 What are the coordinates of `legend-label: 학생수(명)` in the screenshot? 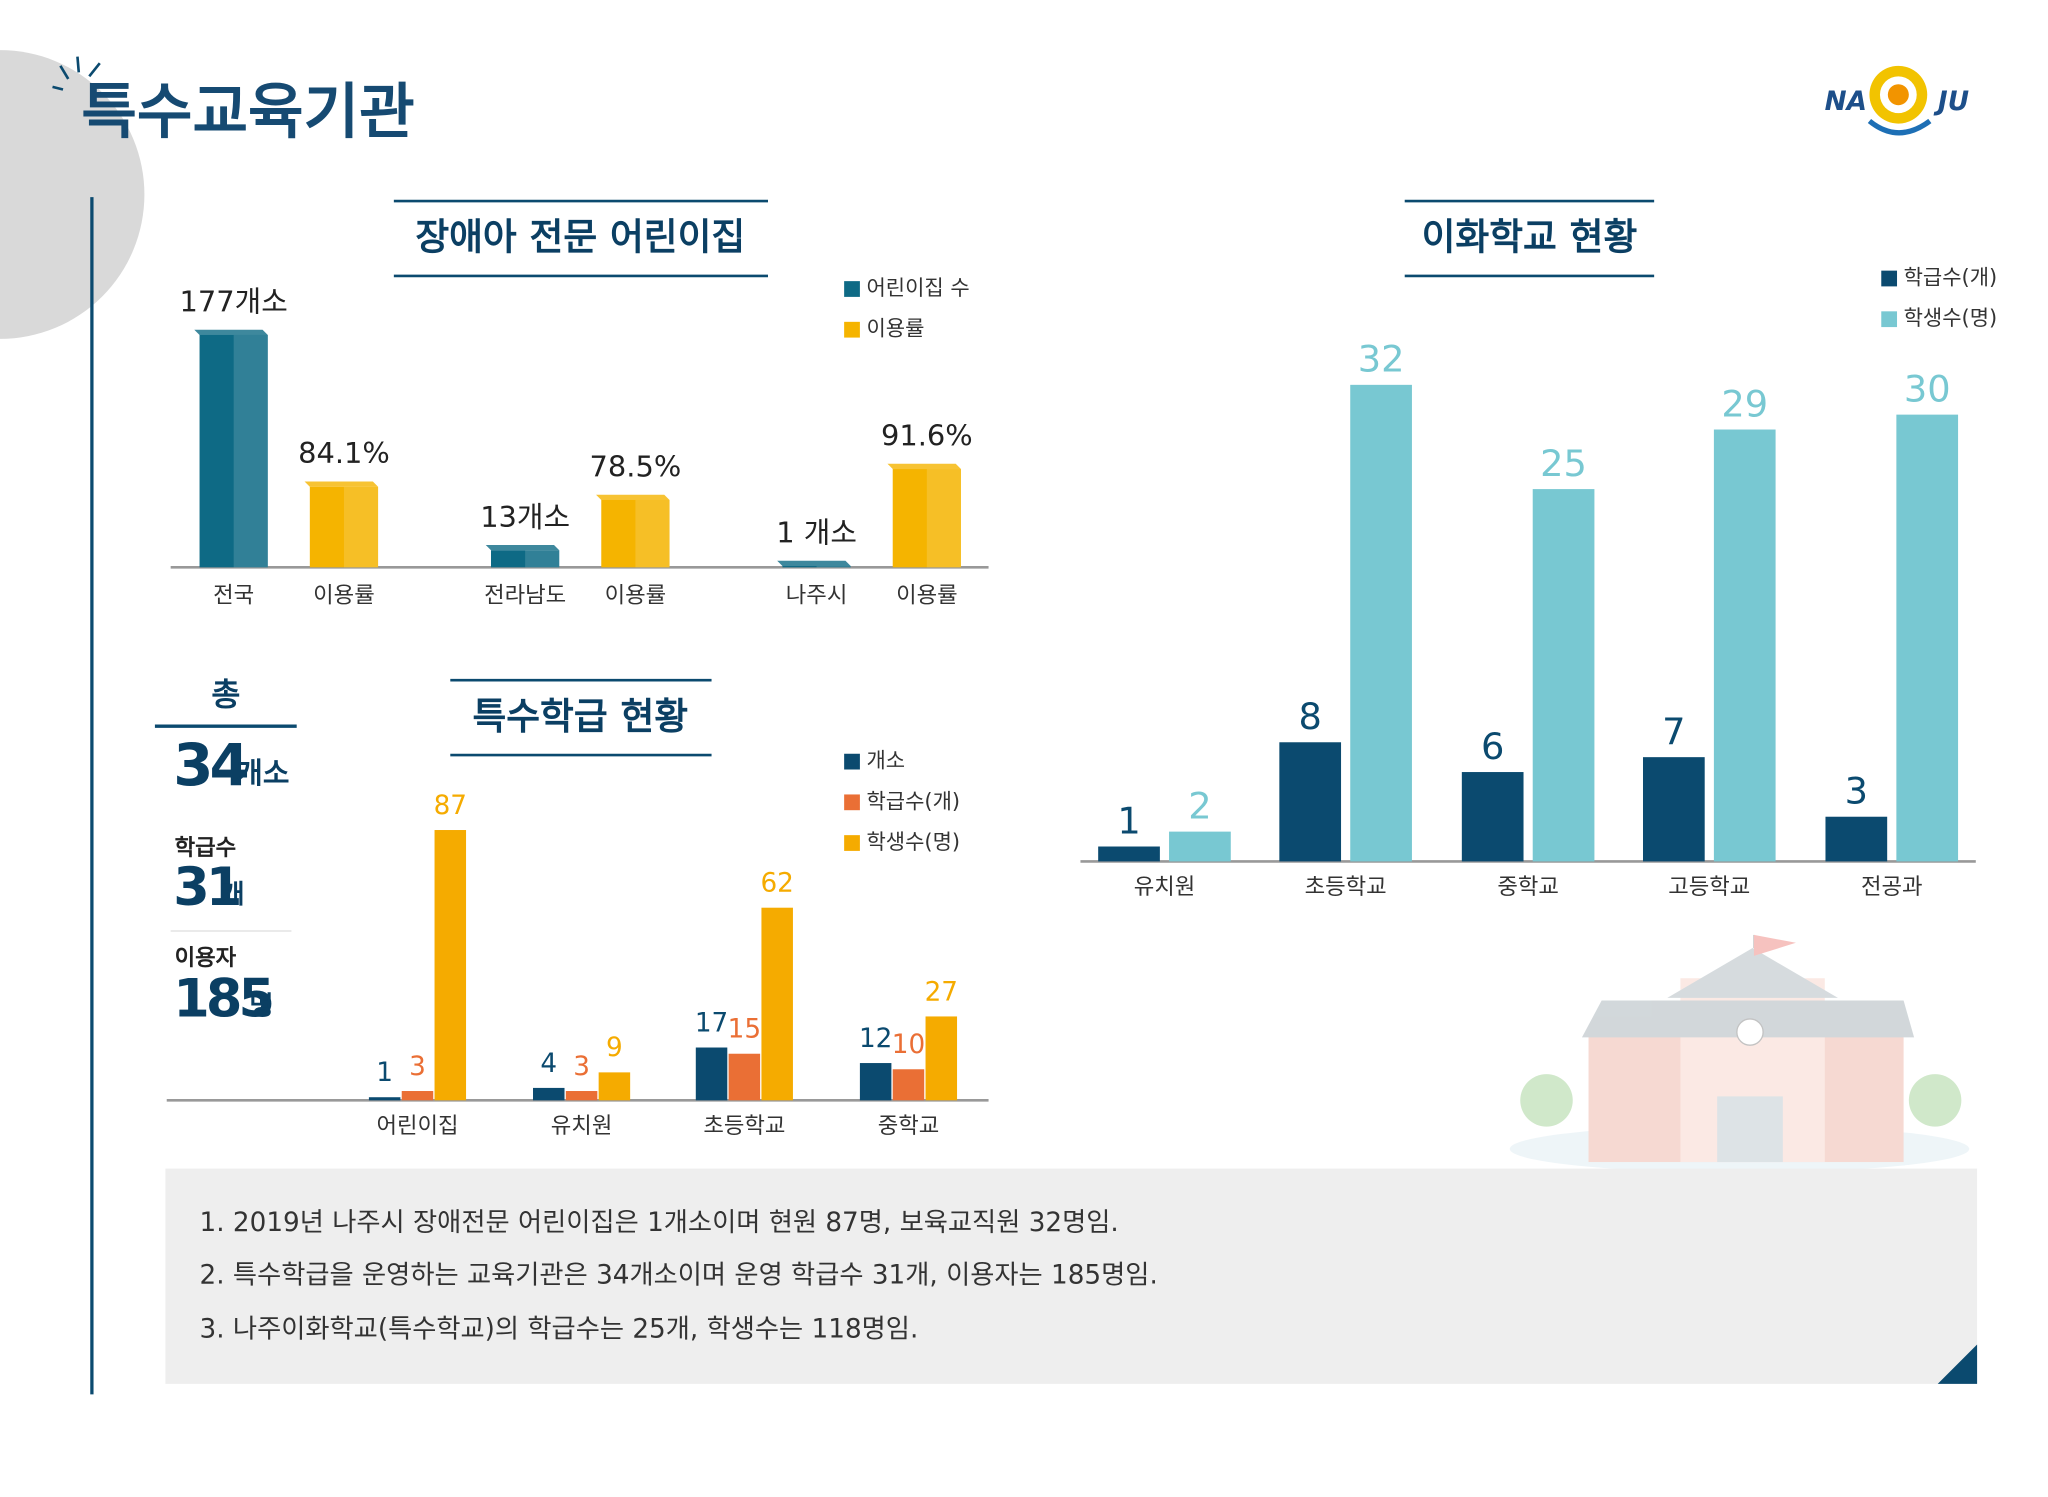 It's located at (1951, 318).